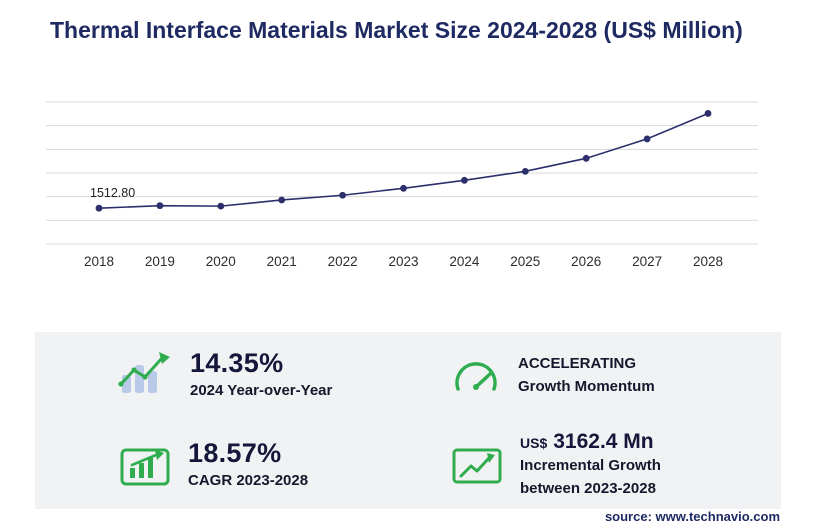 The image size is (816, 528). What do you see at coordinates (248, 480) in the screenshot?
I see `cagr-label: CAGR 2023-2028` at bounding box center [248, 480].